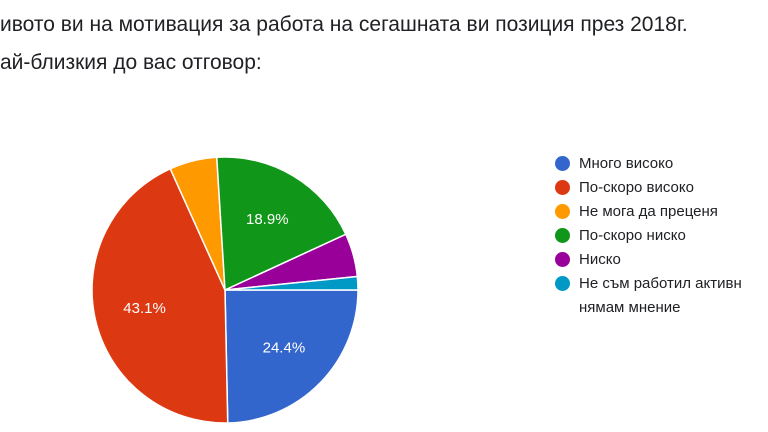 This screenshot has height=432, width=768. I want to click on legend-item-5: Ниско, so click(661, 260).